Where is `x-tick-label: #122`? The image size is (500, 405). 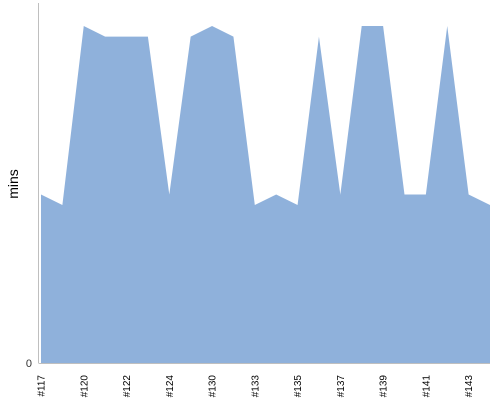
x-tick-label: #122 is located at coordinates (127, 386).